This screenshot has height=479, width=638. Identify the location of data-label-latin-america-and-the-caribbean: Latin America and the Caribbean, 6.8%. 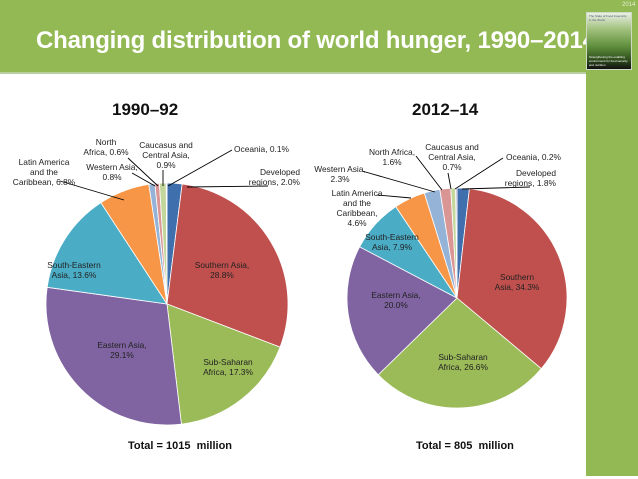
(44, 172).